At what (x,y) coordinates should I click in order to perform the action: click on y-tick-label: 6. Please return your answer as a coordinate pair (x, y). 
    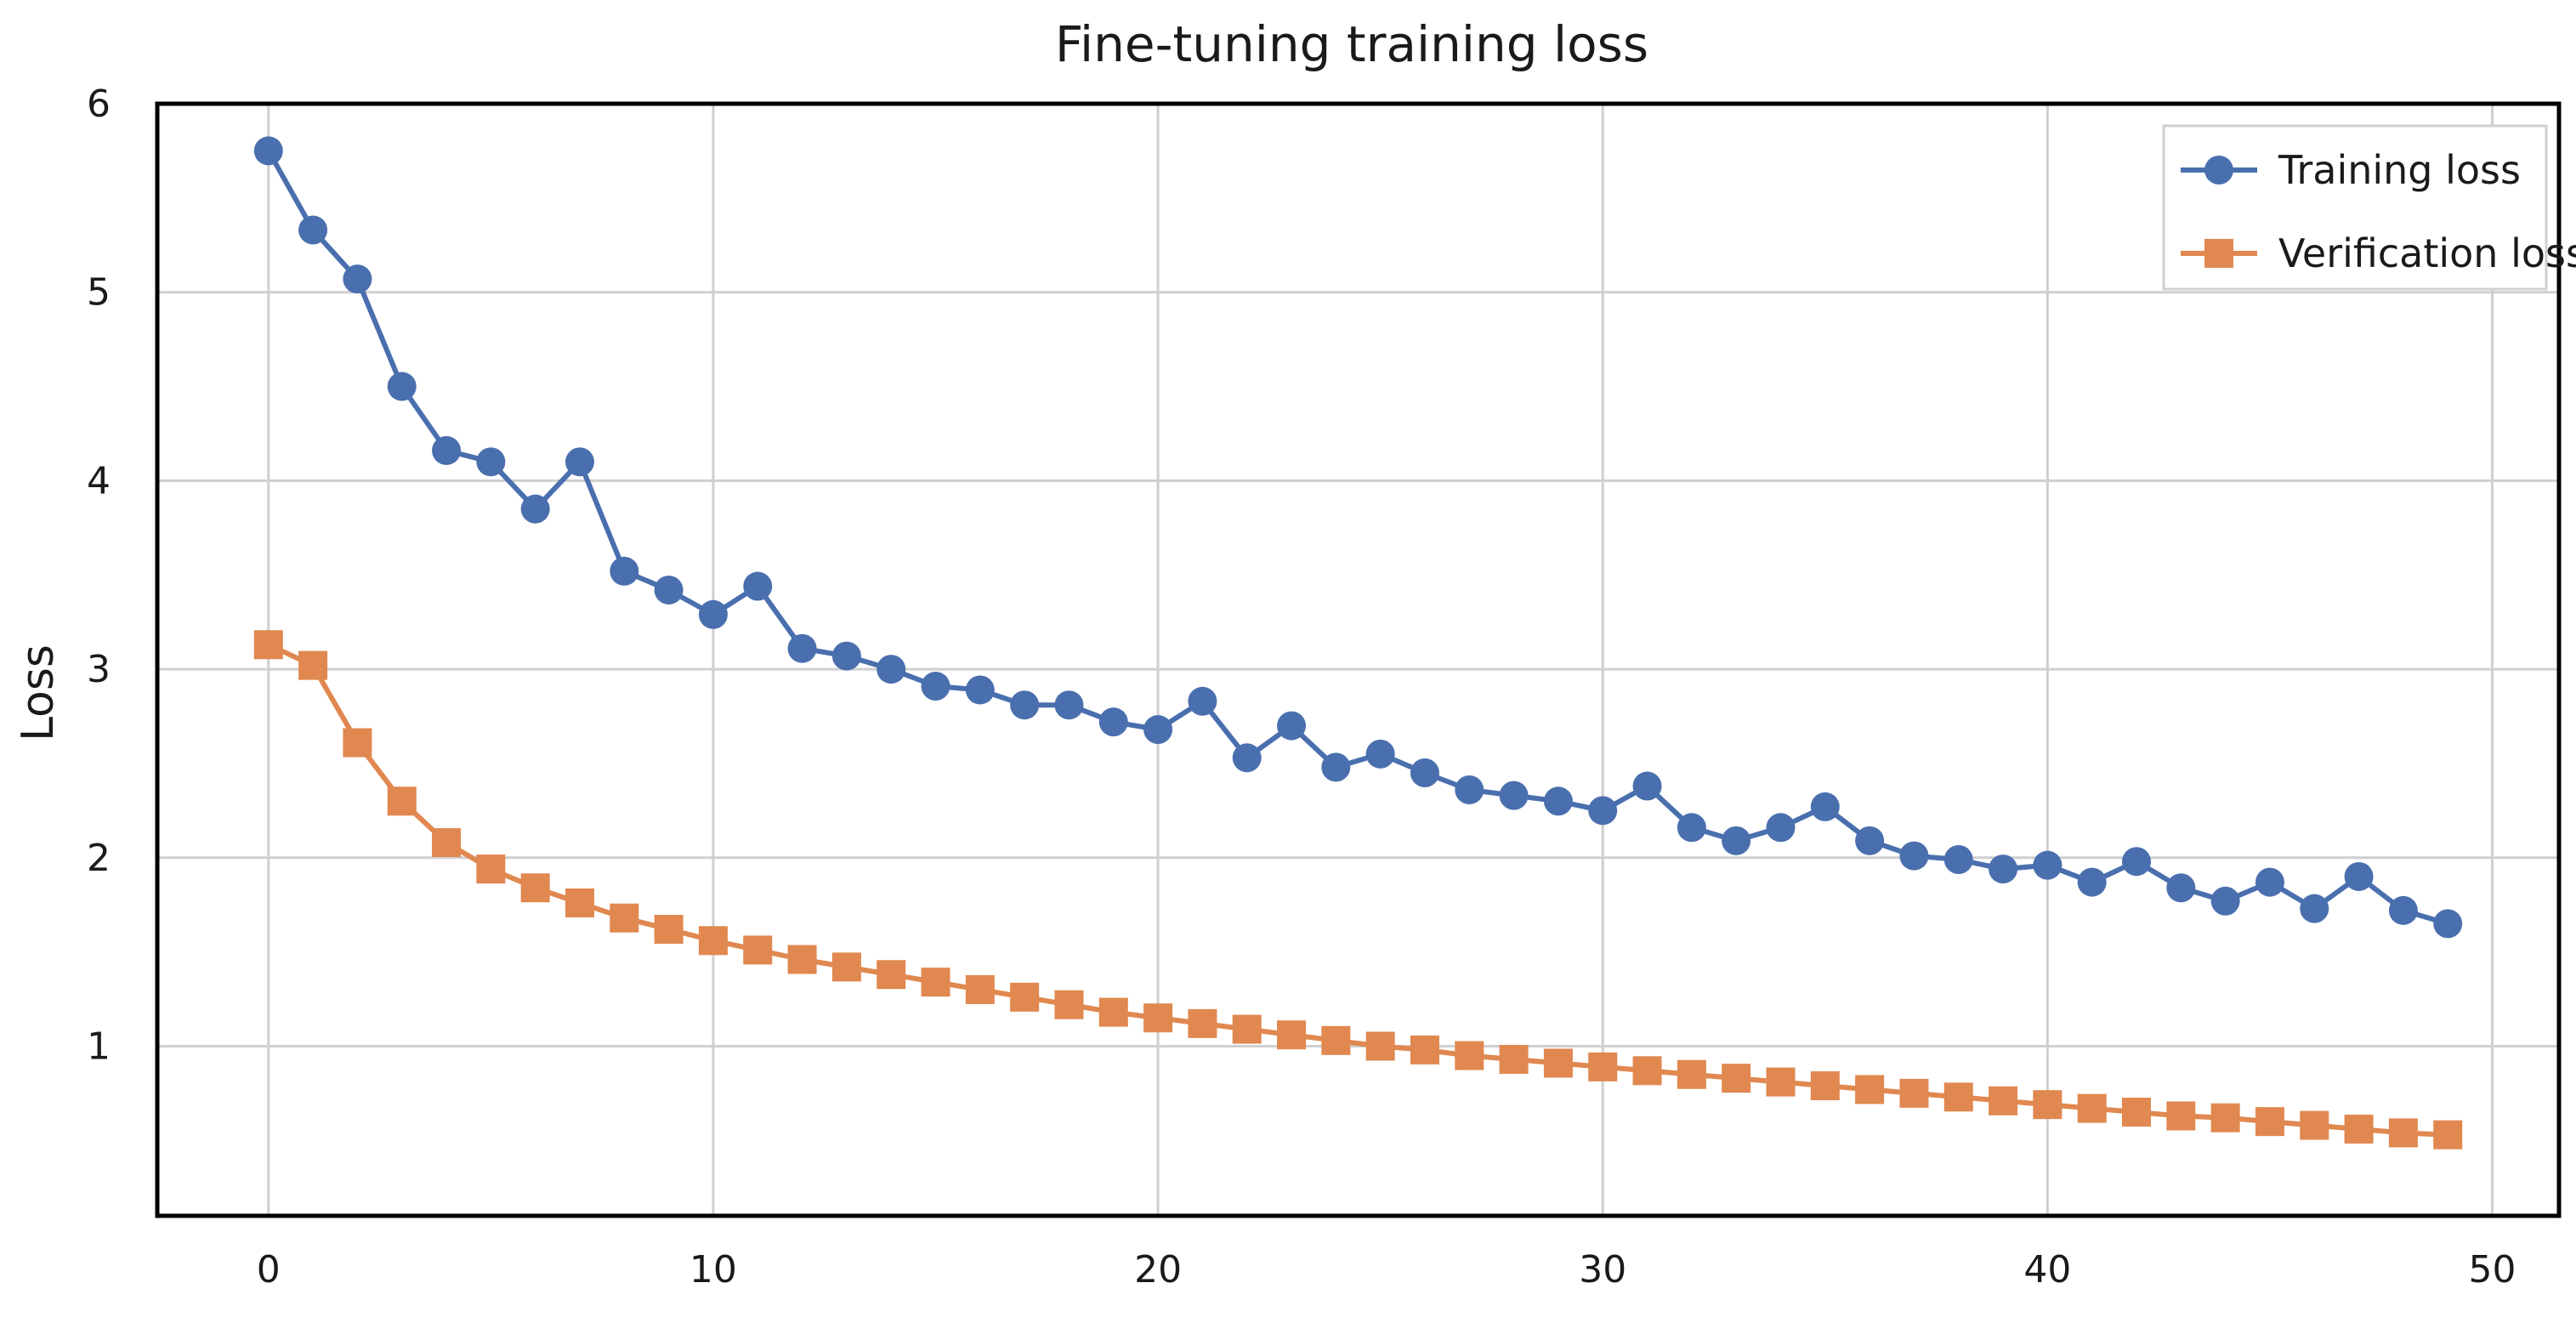
    Looking at the image, I should click on (99, 104).